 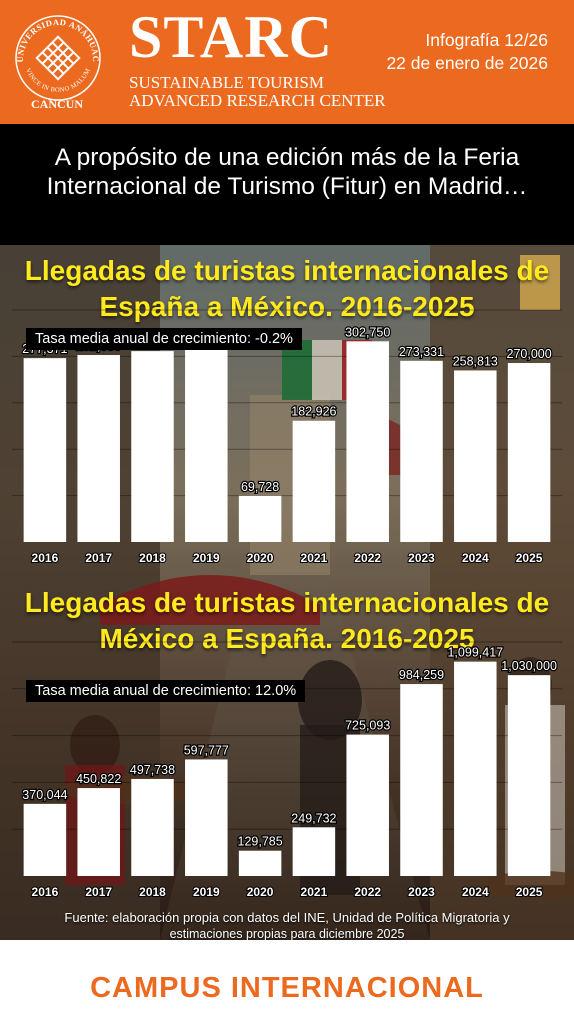 I want to click on chart-1-year-label: 2016, so click(x=45, y=558).